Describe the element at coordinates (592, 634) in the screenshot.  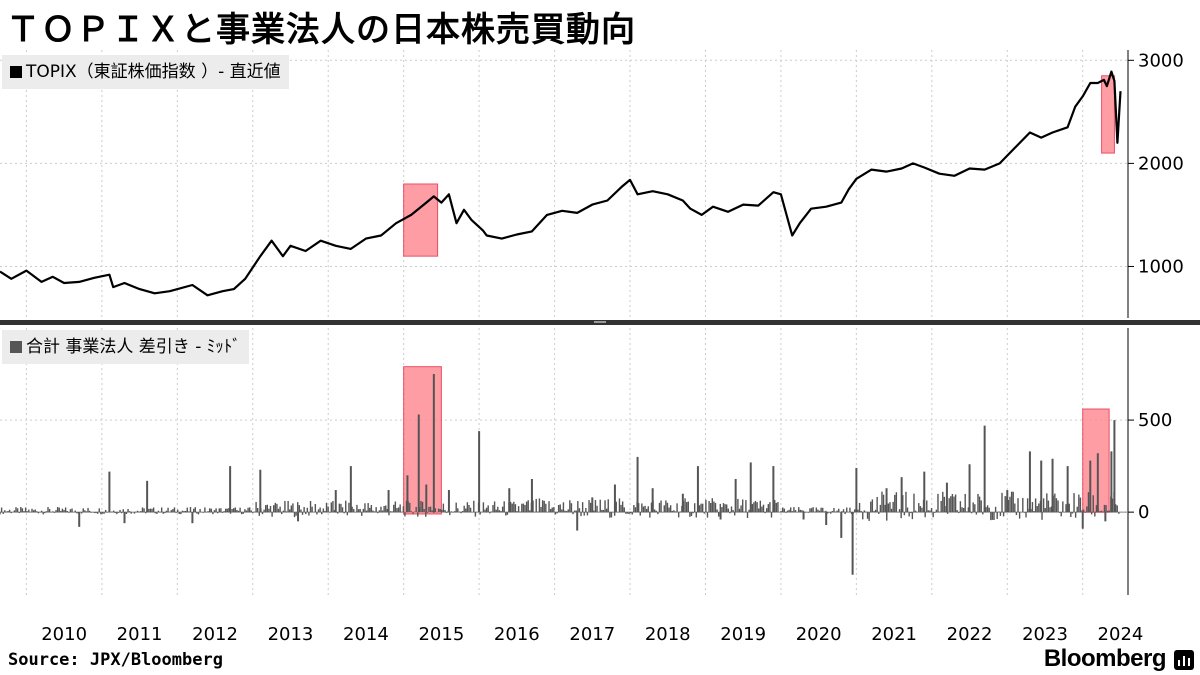
I see `x-tick-label: 2017` at that location.